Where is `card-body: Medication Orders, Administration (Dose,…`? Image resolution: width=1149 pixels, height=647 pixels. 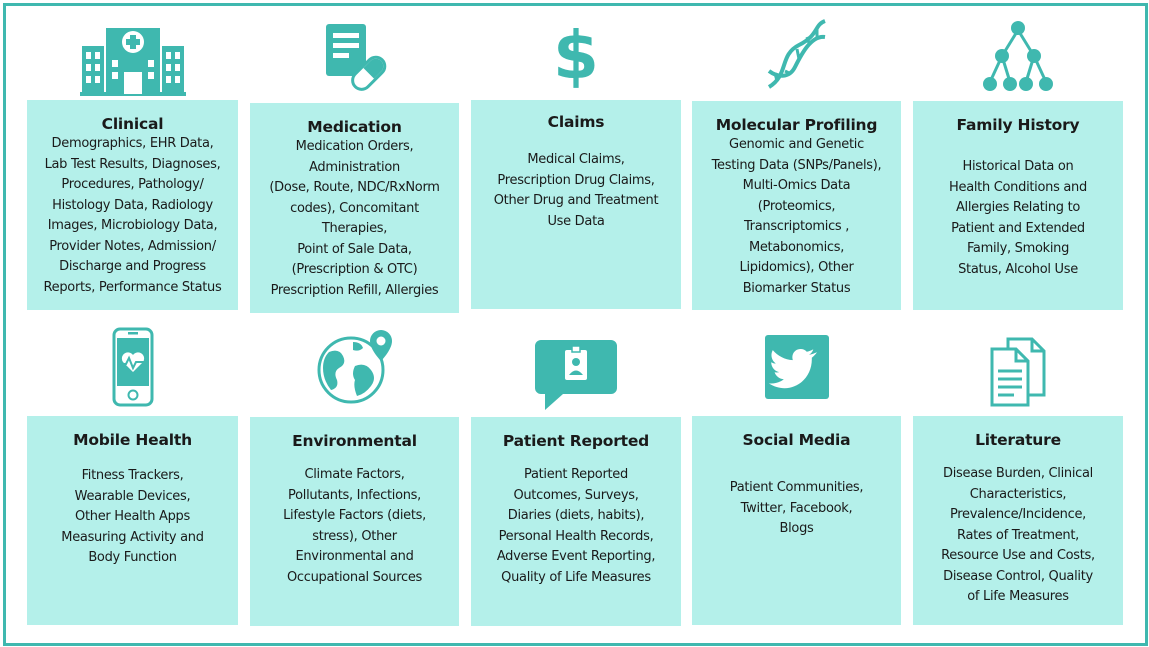
card-body: Medication Orders, Administration (Dose,… is located at coordinates (354, 218).